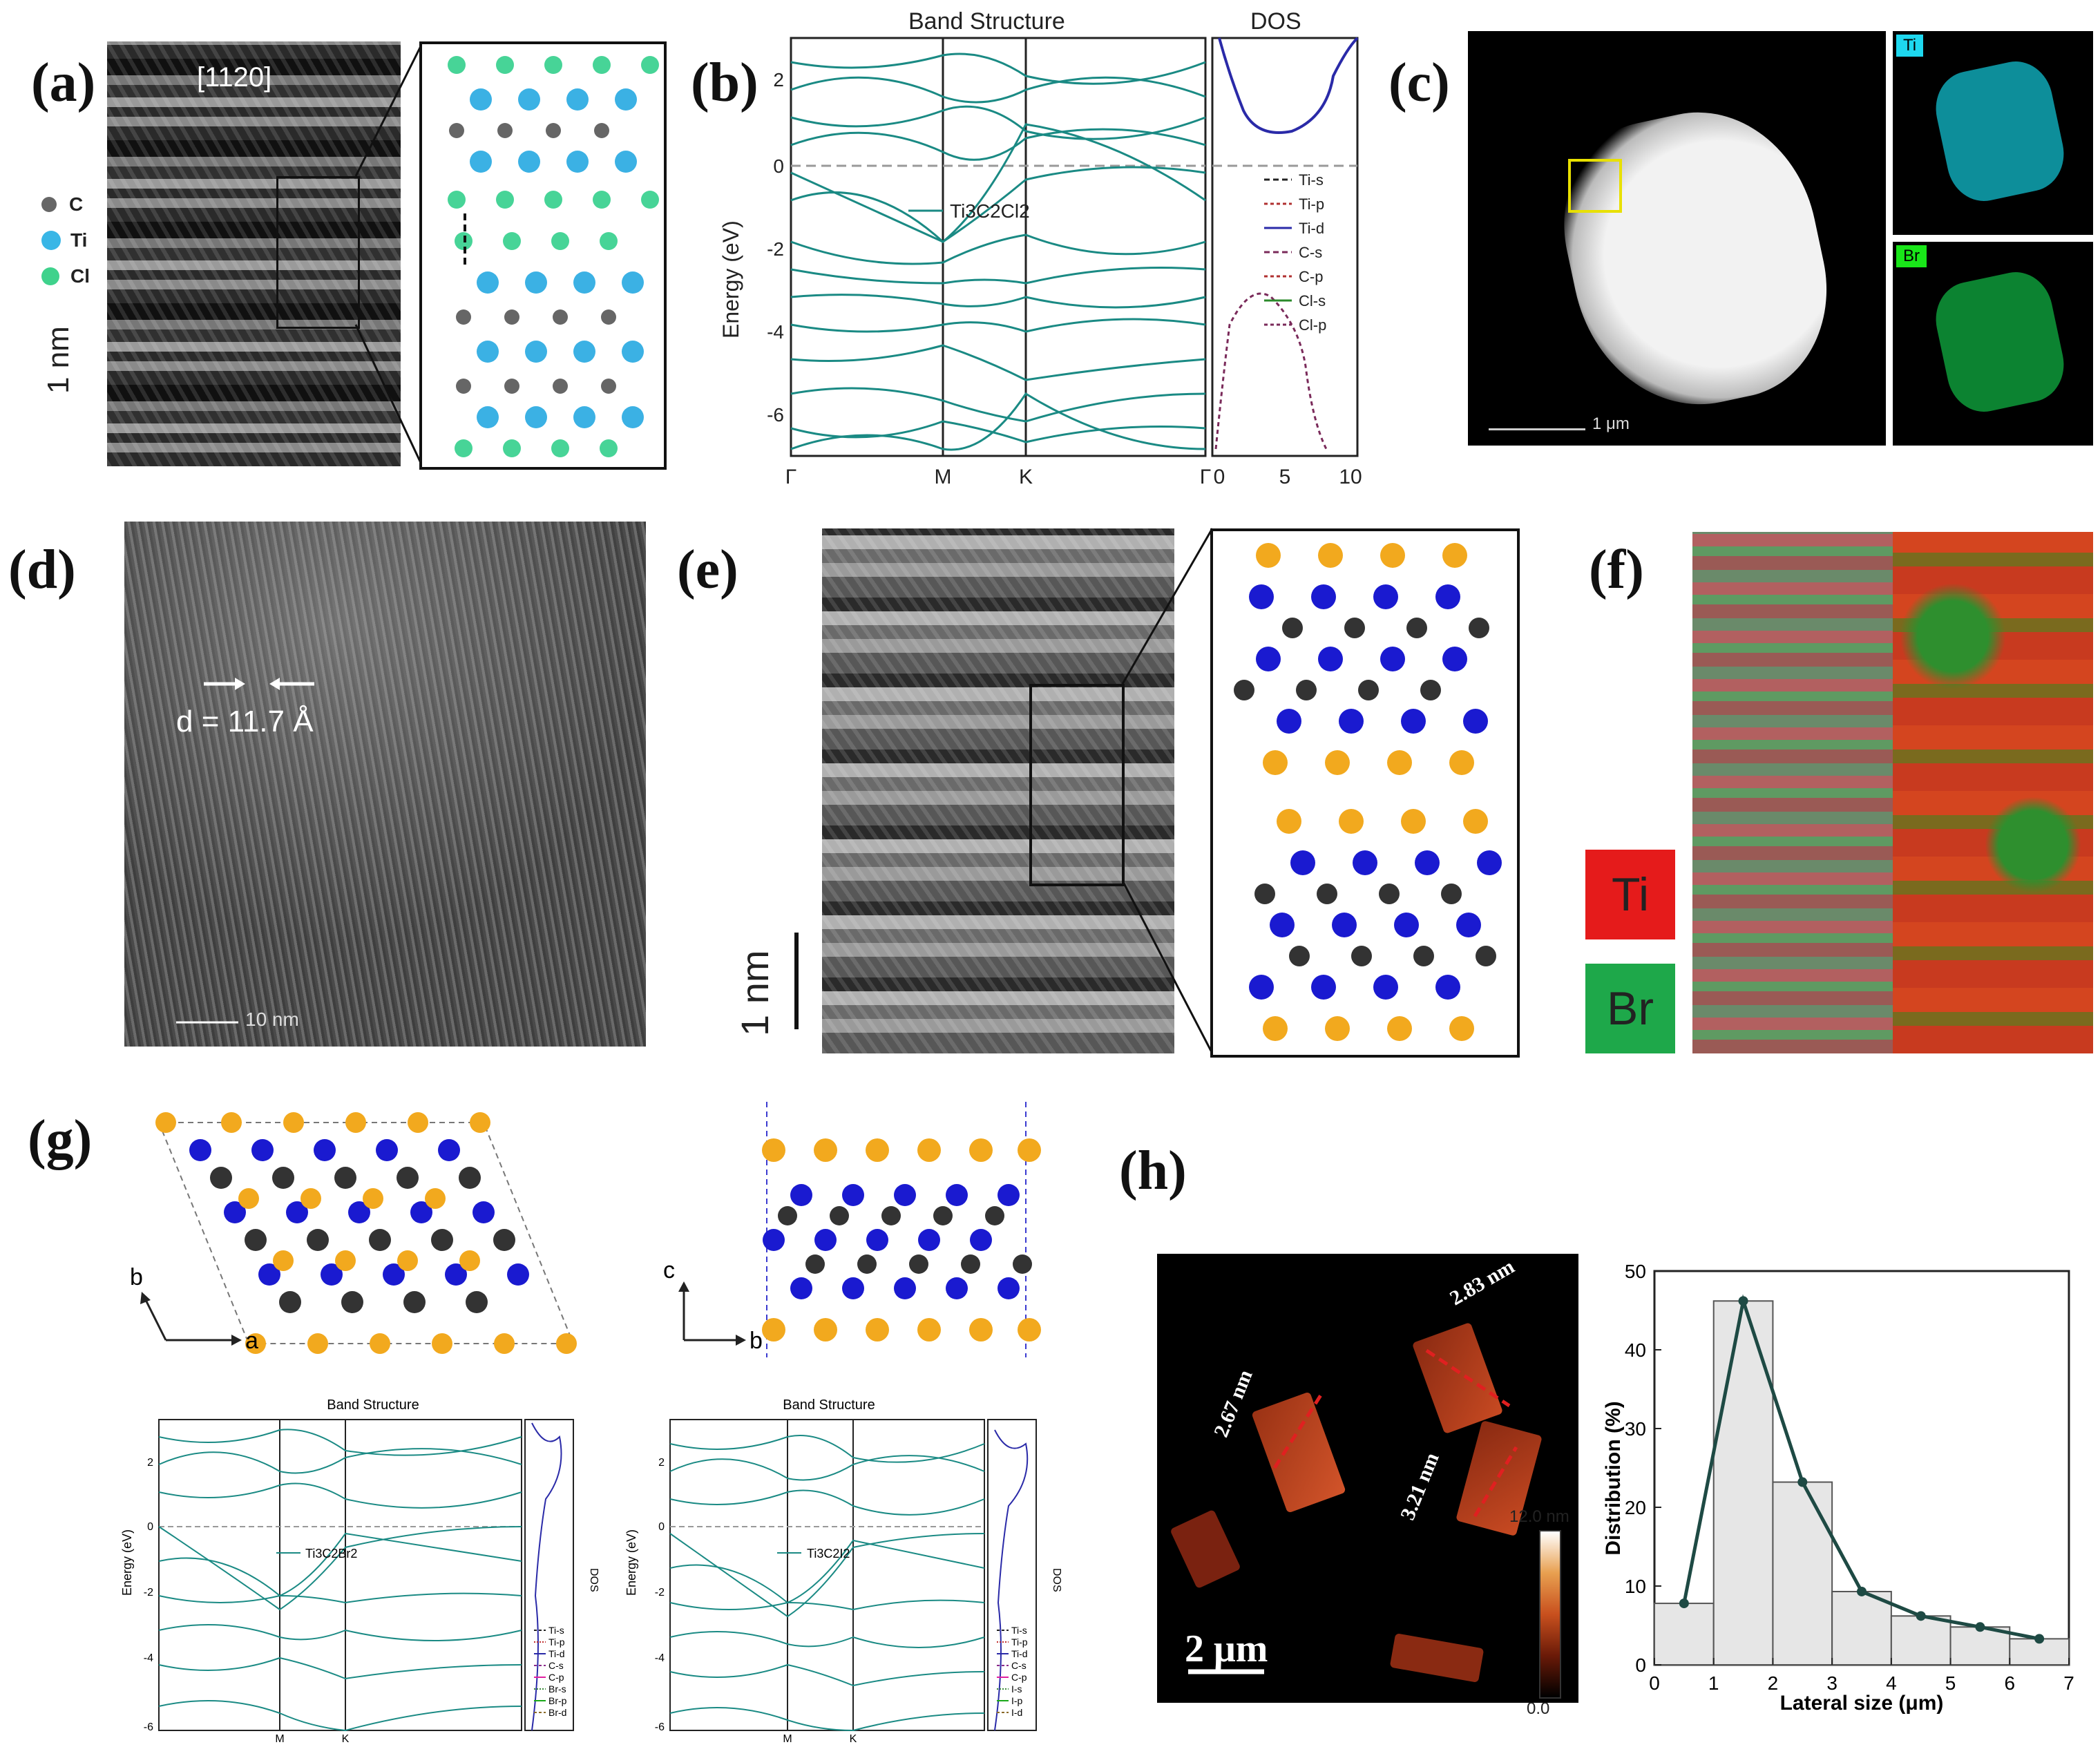  I want to click on g-left-ytick-neg2: -2, so click(148, 1592).